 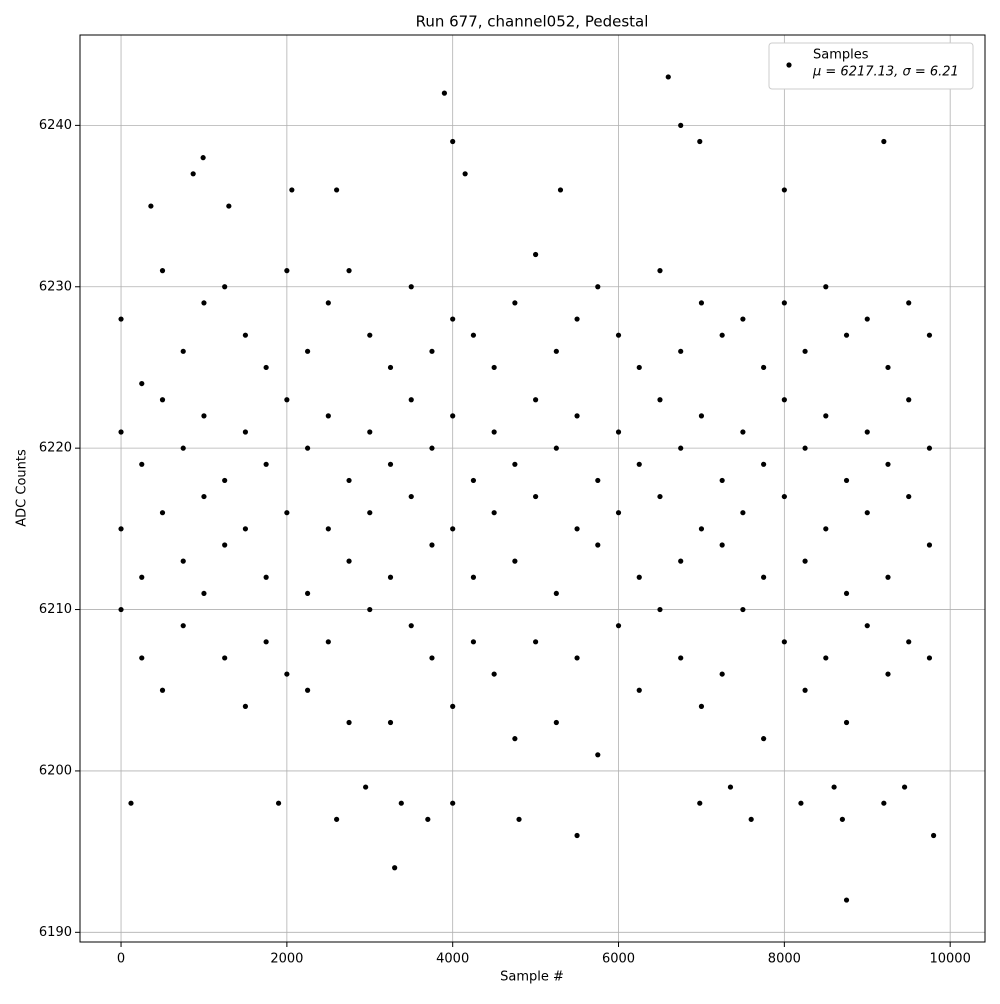 I want to click on legend-marker, so click(x=789, y=65).